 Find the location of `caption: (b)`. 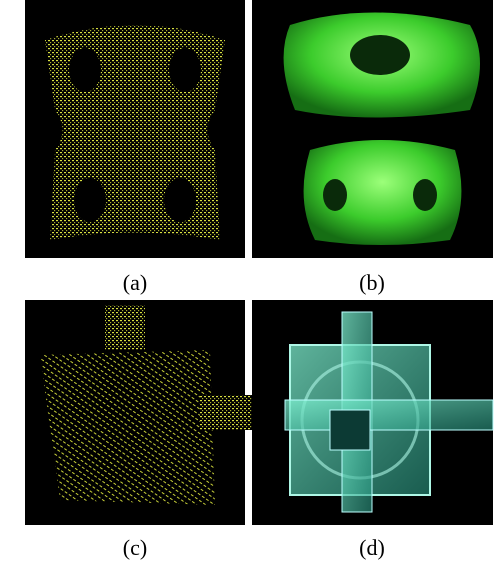

caption: (b) is located at coordinates (372, 282).